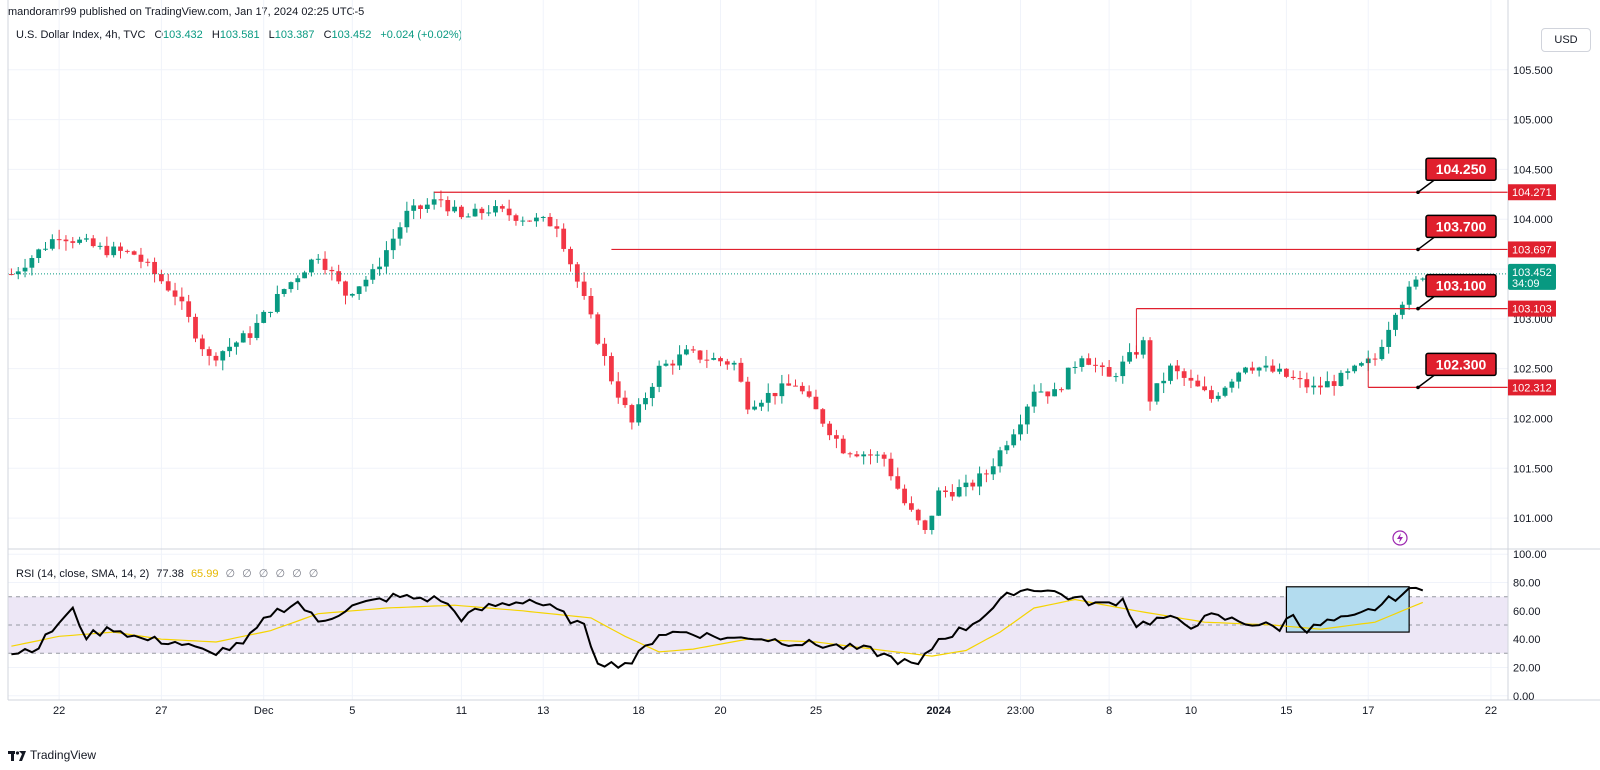 The image size is (1600, 770). I want to click on time-tick-label: 10, so click(1191, 711).